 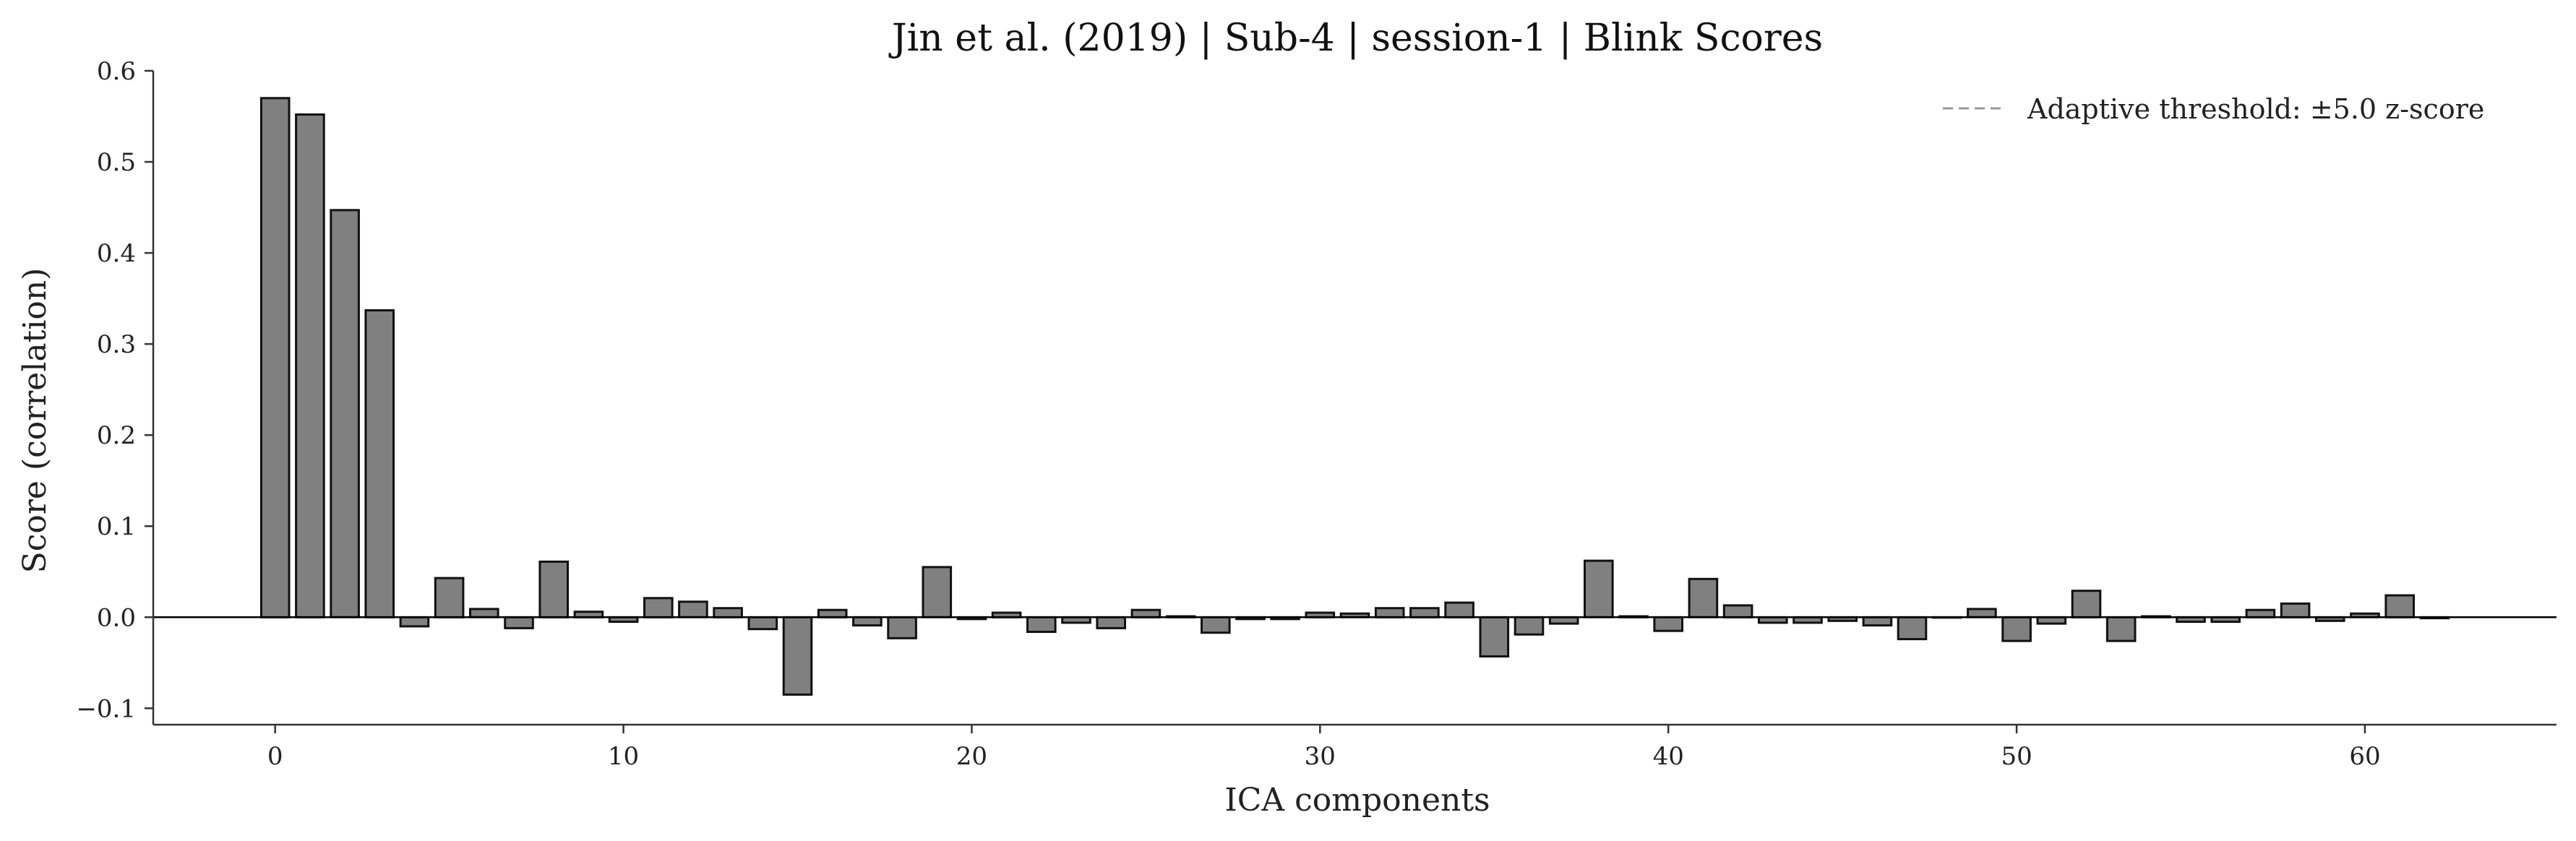 I want to click on x-ticks-group: 0 10 20 30 40 50 60, so click(x=1324, y=748).